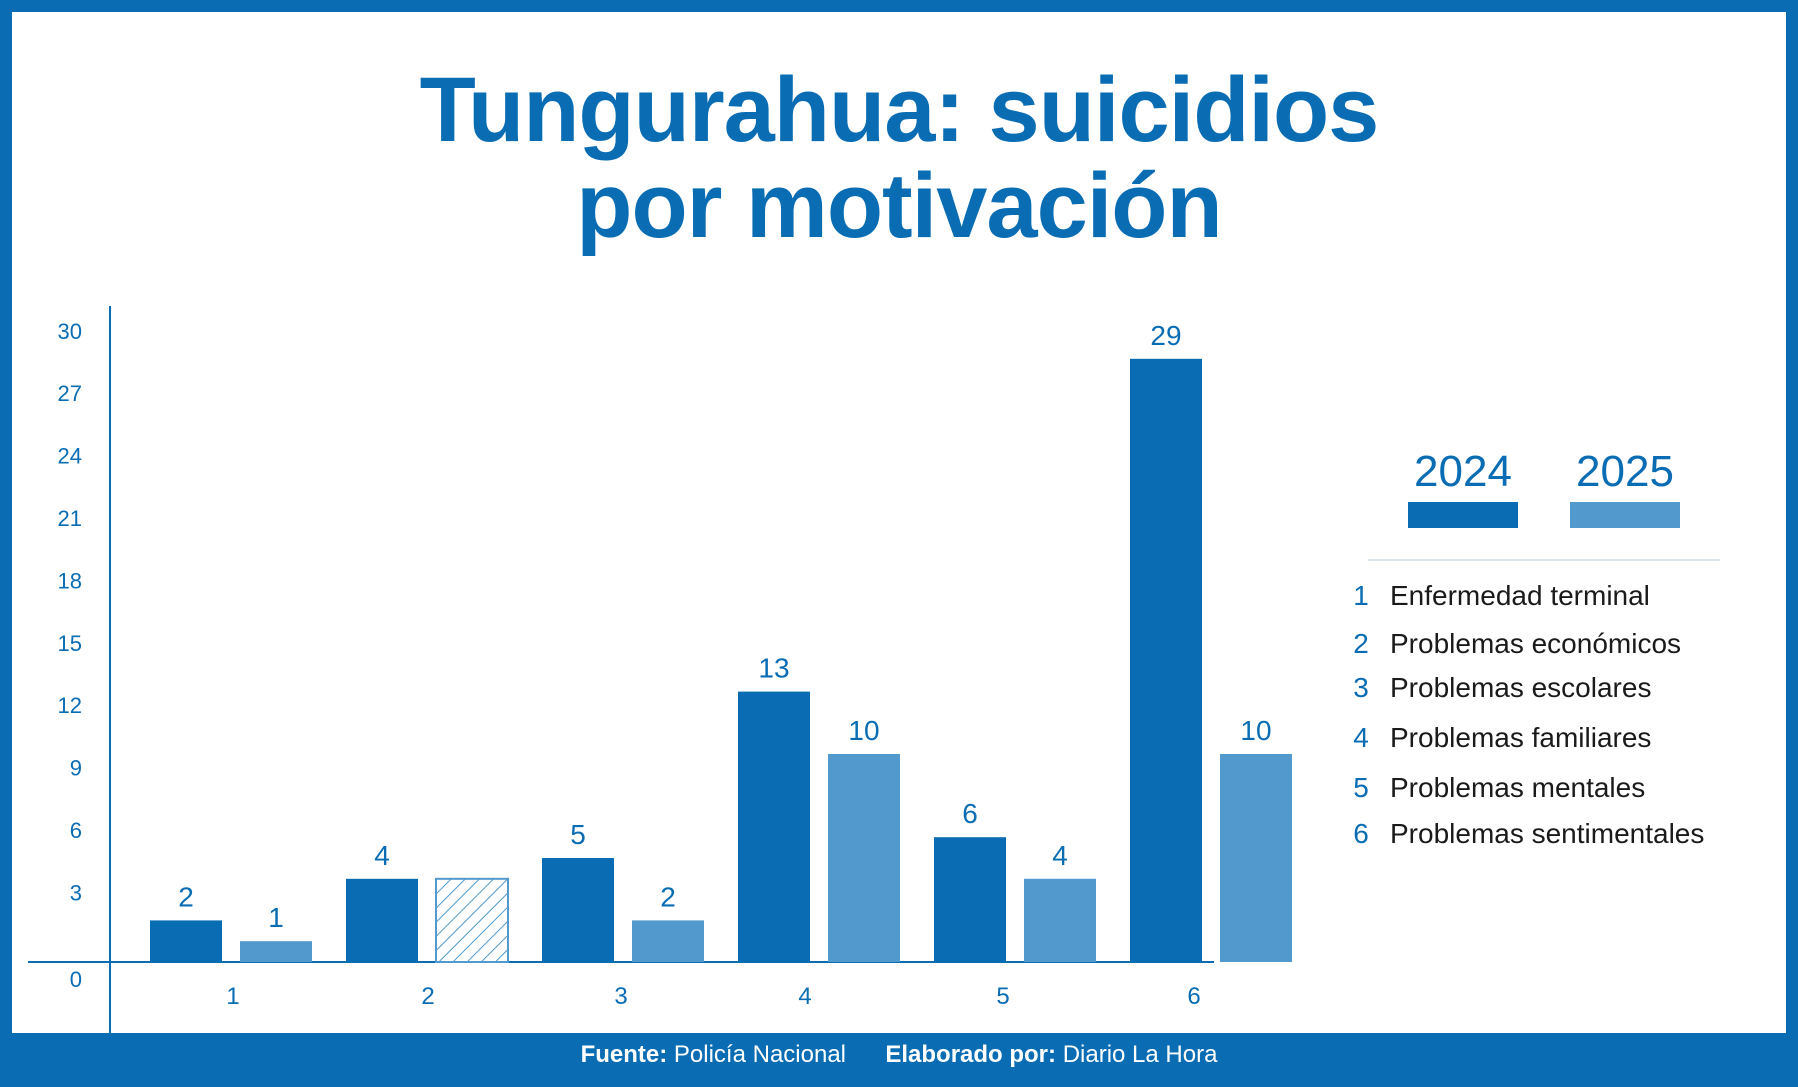  What do you see at coordinates (1255, 730) in the screenshot?
I see `data-label-2025-6: 10` at bounding box center [1255, 730].